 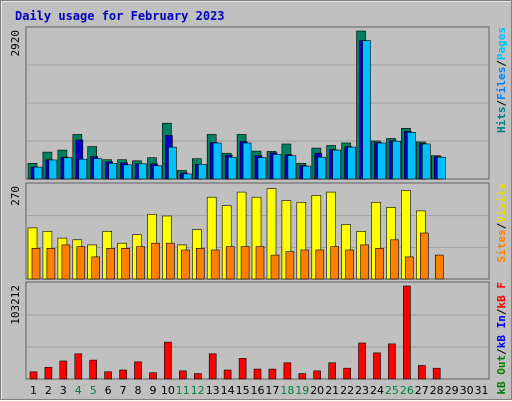 I want to click on legend-entry: kB F, so click(x=501, y=295).